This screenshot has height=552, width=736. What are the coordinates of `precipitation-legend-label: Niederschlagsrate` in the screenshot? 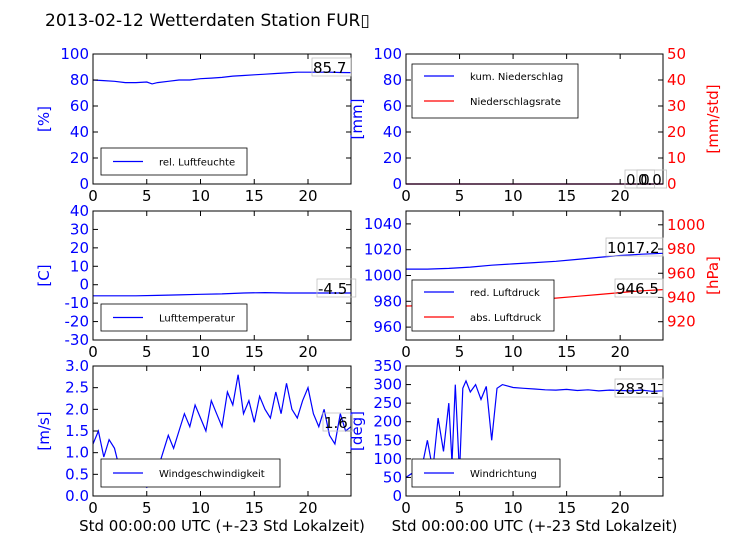 It's located at (515, 102).